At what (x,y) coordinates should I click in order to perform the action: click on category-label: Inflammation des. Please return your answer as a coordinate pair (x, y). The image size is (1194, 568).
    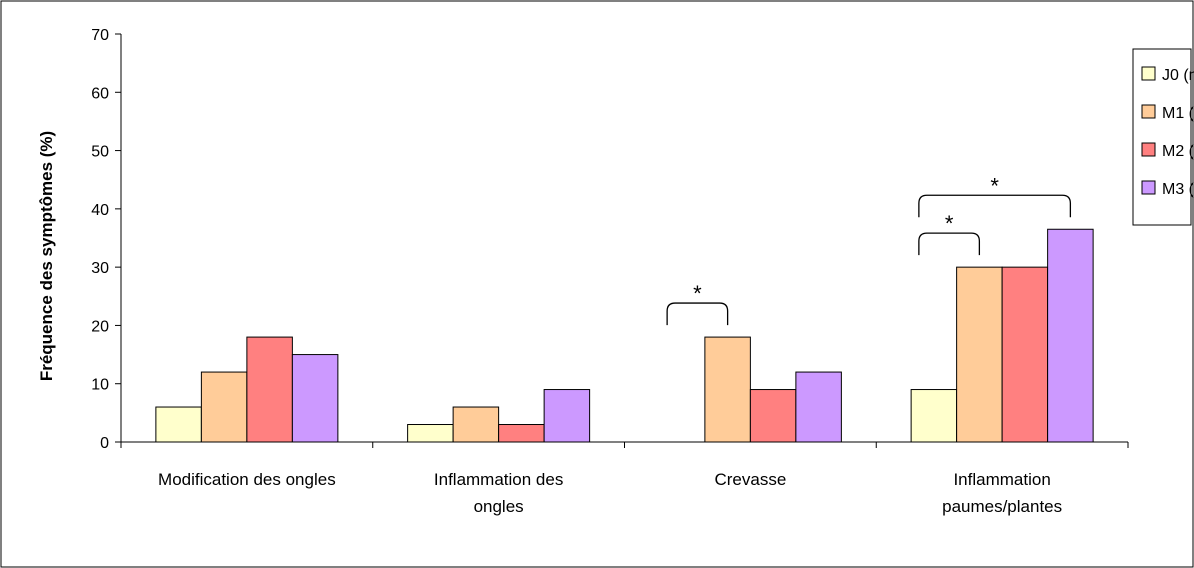
    Looking at the image, I should click on (498, 479).